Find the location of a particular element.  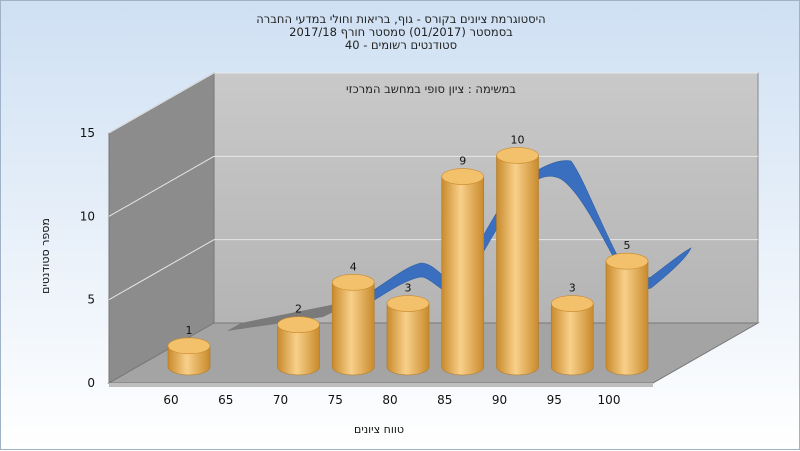

chart-subtitle: במשימה : ציון סופי במחשב המרכזי is located at coordinates (431, 89).